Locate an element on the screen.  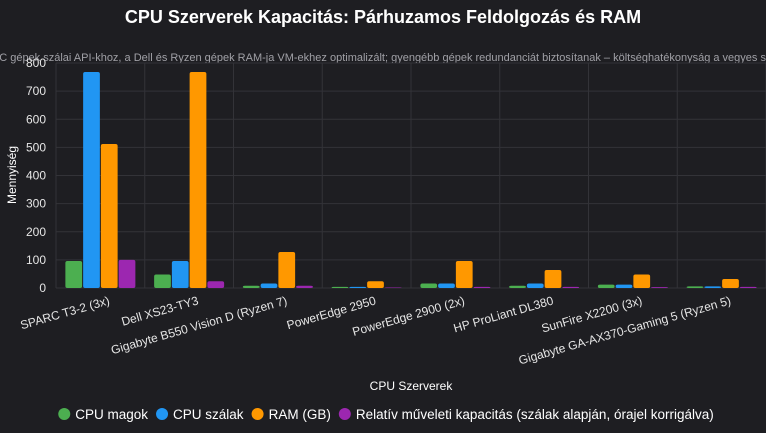
legend-label: RAM (GB) is located at coordinates (300, 414).